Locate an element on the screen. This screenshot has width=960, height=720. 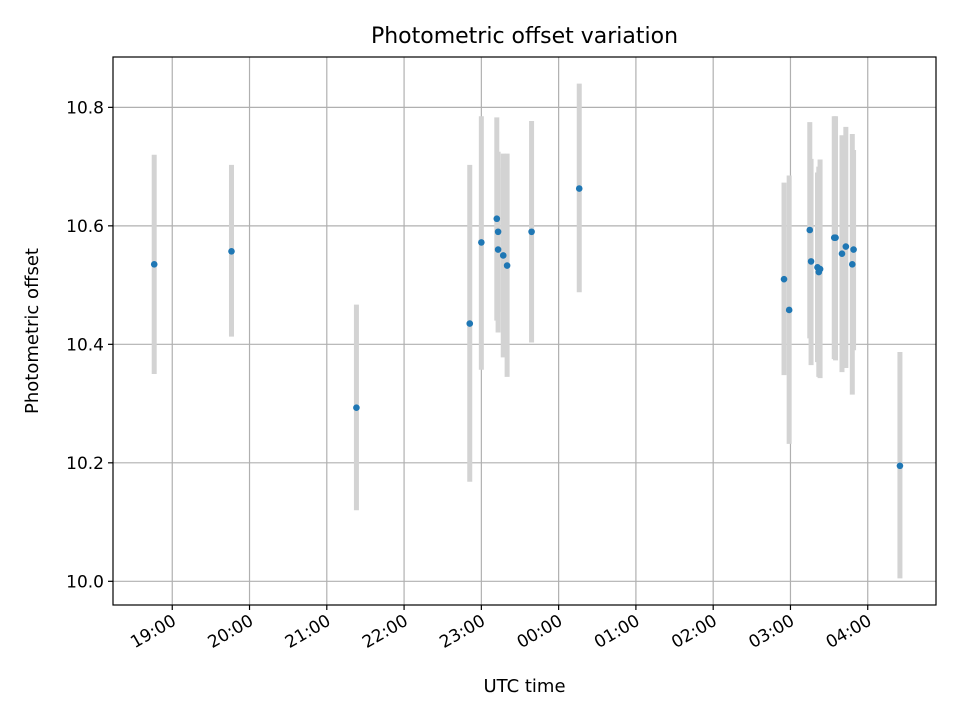
y-tick-label: 10.0 is located at coordinates (85, 582).